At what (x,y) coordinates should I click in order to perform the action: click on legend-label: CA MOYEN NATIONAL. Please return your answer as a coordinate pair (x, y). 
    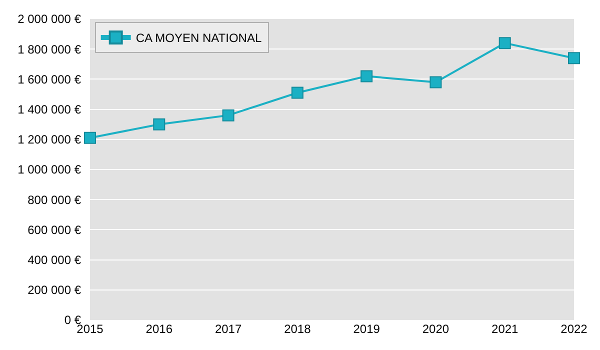
    Looking at the image, I should click on (199, 38).